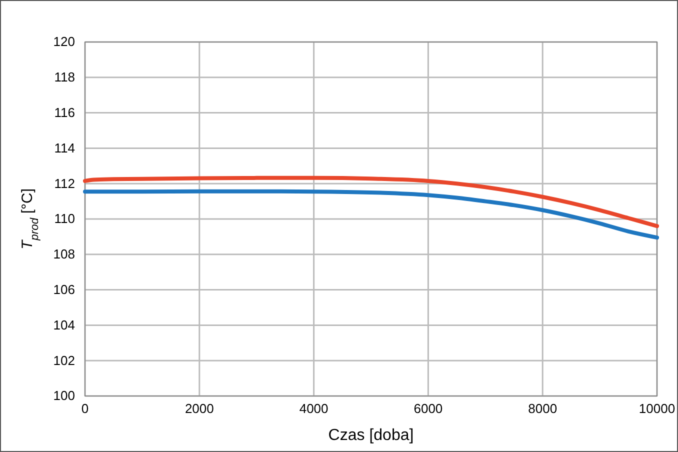  Describe the element at coordinates (657, 408) in the screenshot. I see `x-tick-label: 10000` at that location.